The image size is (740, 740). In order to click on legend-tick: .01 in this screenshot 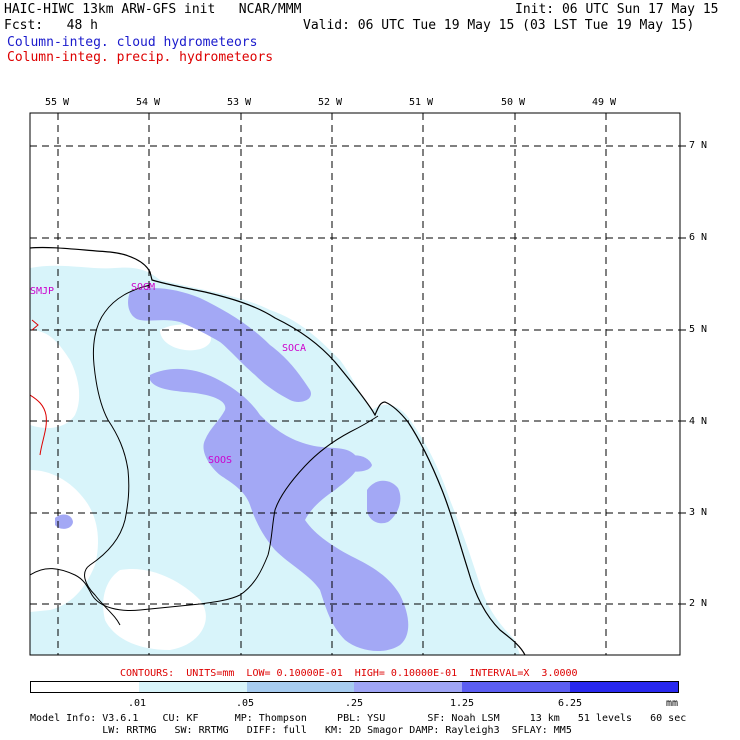, I will do `click(137, 703)`.